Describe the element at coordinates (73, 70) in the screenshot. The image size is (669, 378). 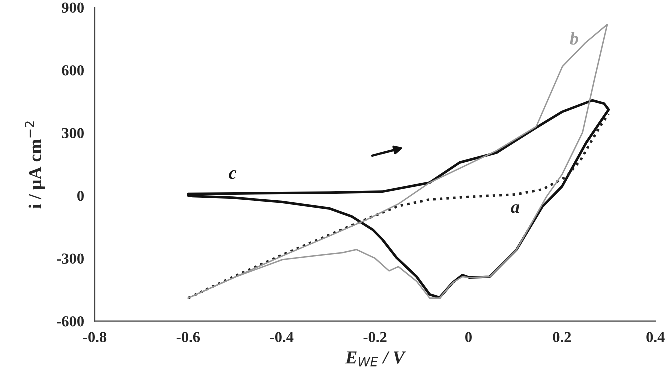
I see `y-tick-label: 600` at that location.